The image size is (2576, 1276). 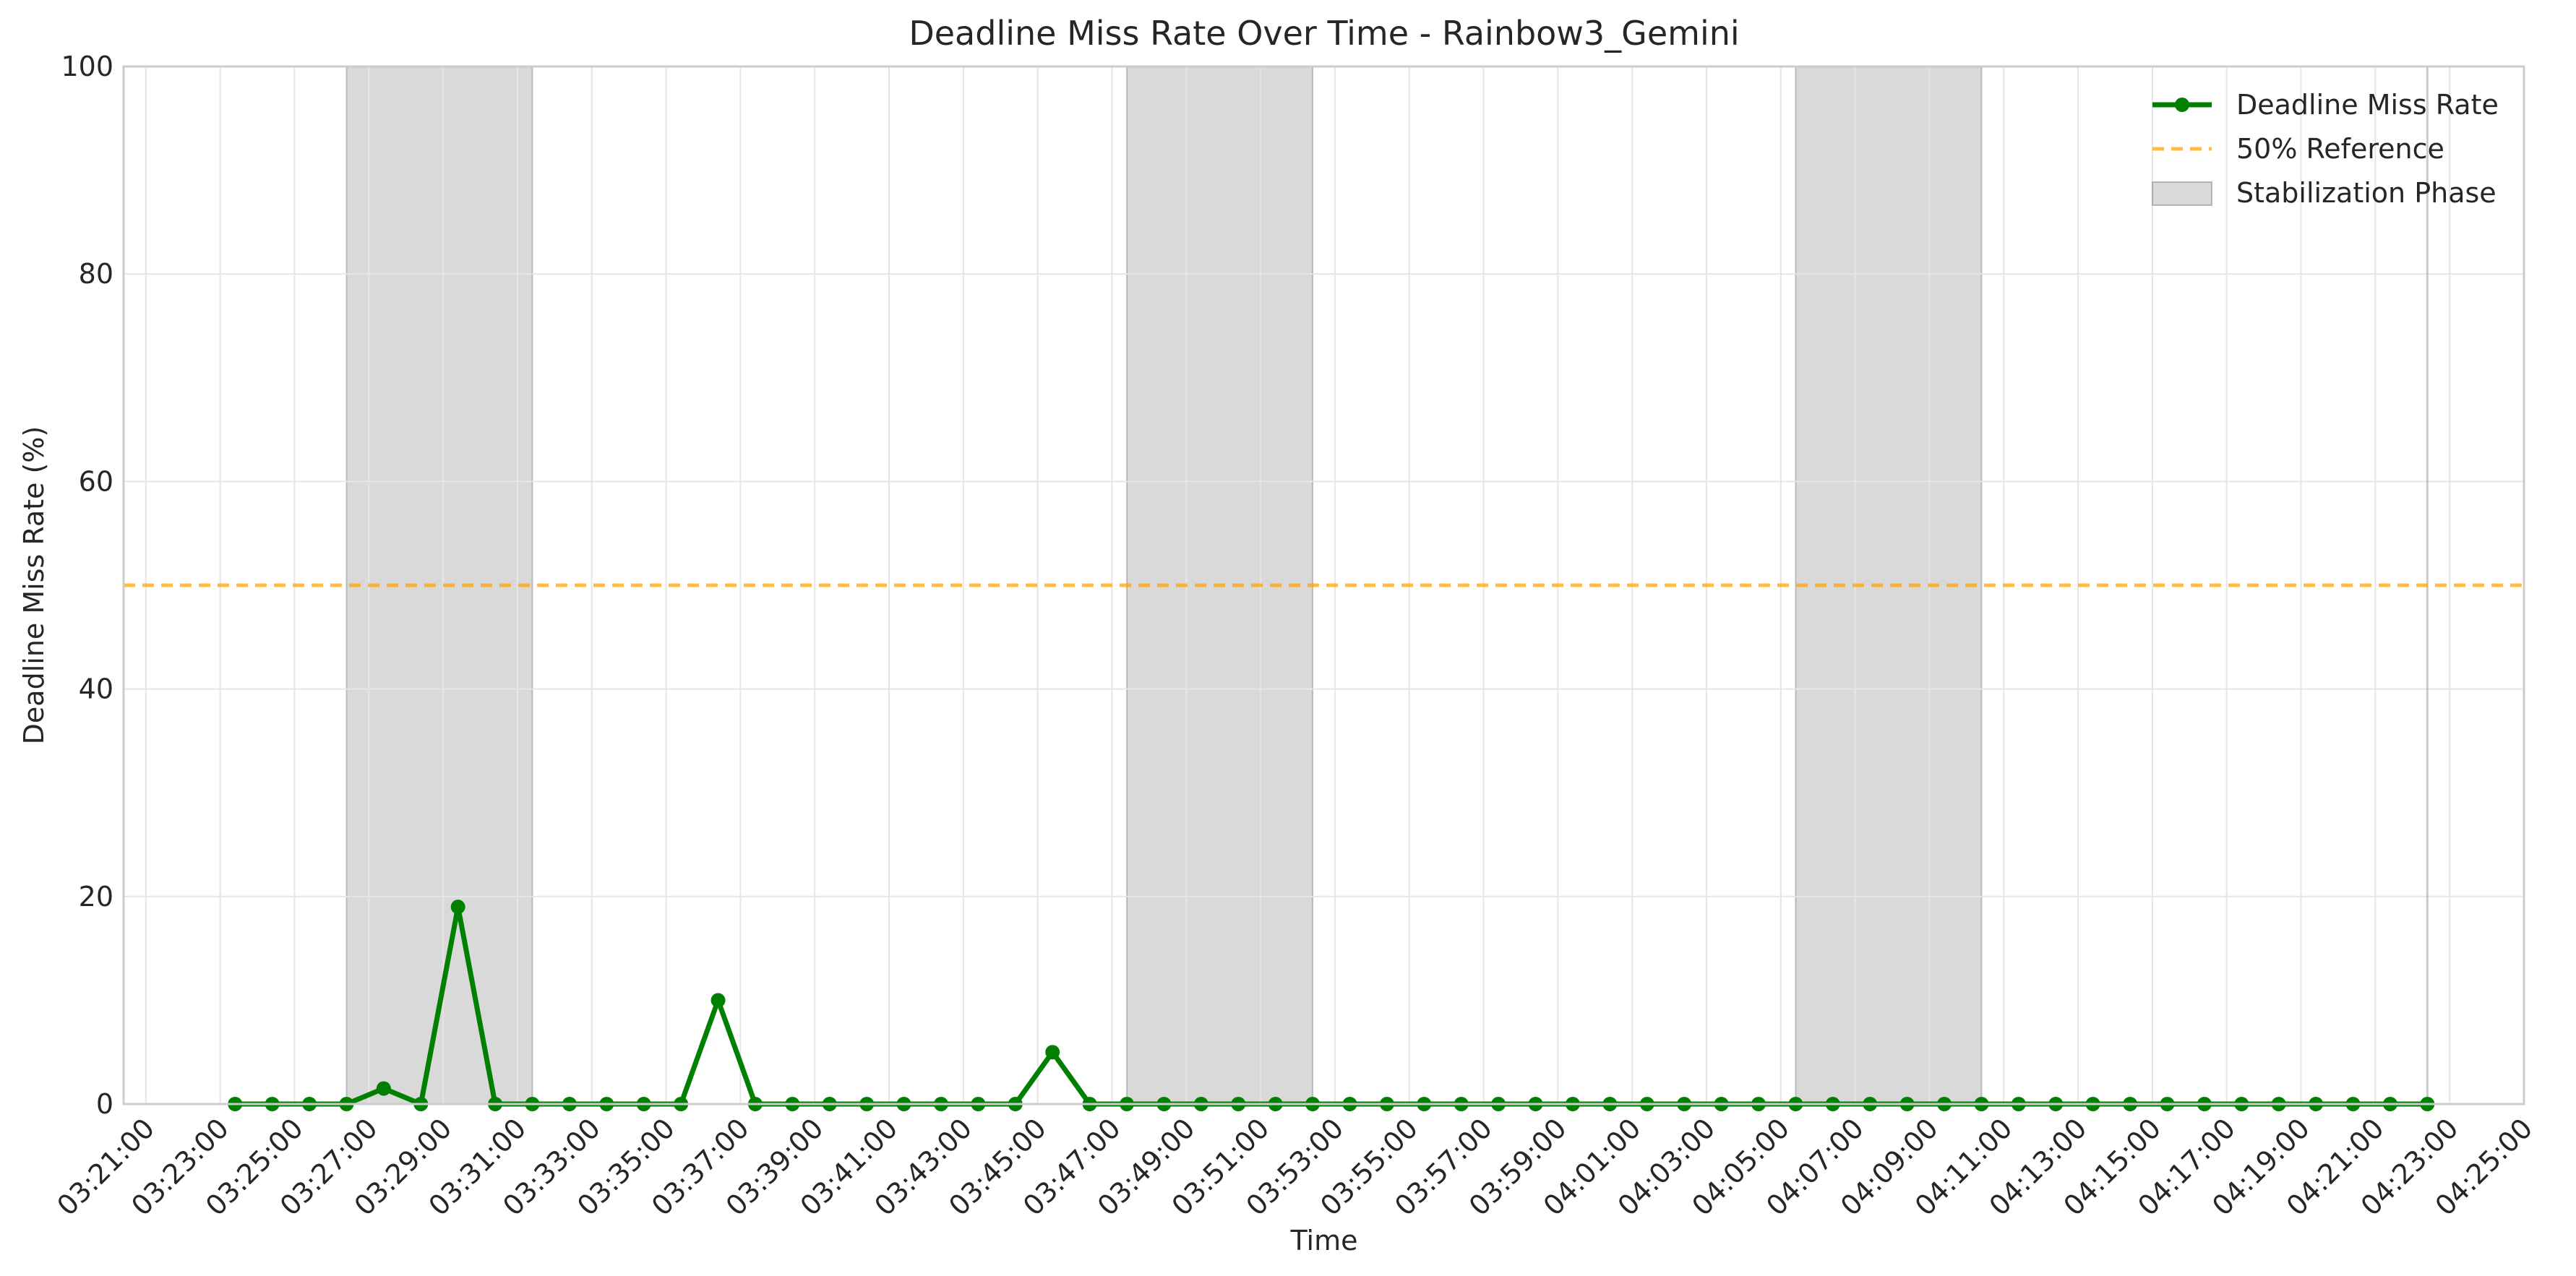 What do you see at coordinates (87, 585) in the screenshot?
I see `y-tick-labels: 0 20 40 60 80 100` at bounding box center [87, 585].